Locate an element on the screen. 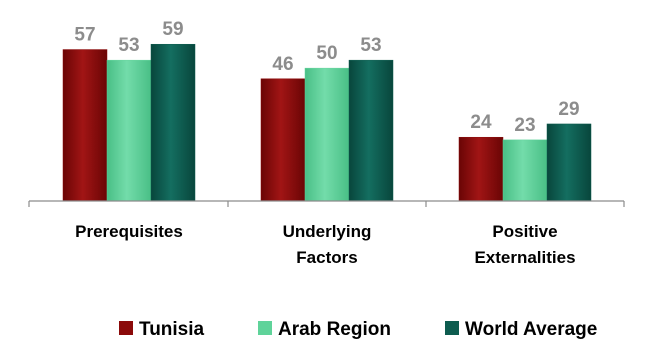 Image resolution: width=649 pixels, height=343 pixels. legend-item-tunisia: Tunisia is located at coordinates (162, 329).